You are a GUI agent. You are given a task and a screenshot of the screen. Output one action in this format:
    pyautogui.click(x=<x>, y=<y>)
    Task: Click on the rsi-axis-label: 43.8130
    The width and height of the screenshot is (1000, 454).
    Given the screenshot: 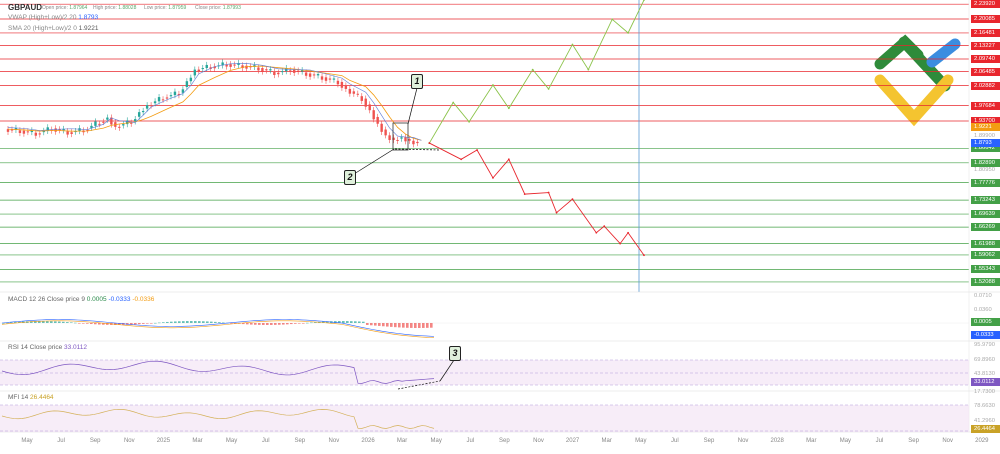 What is the action you would take?
    pyautogui.click(x=984, y=374)
    